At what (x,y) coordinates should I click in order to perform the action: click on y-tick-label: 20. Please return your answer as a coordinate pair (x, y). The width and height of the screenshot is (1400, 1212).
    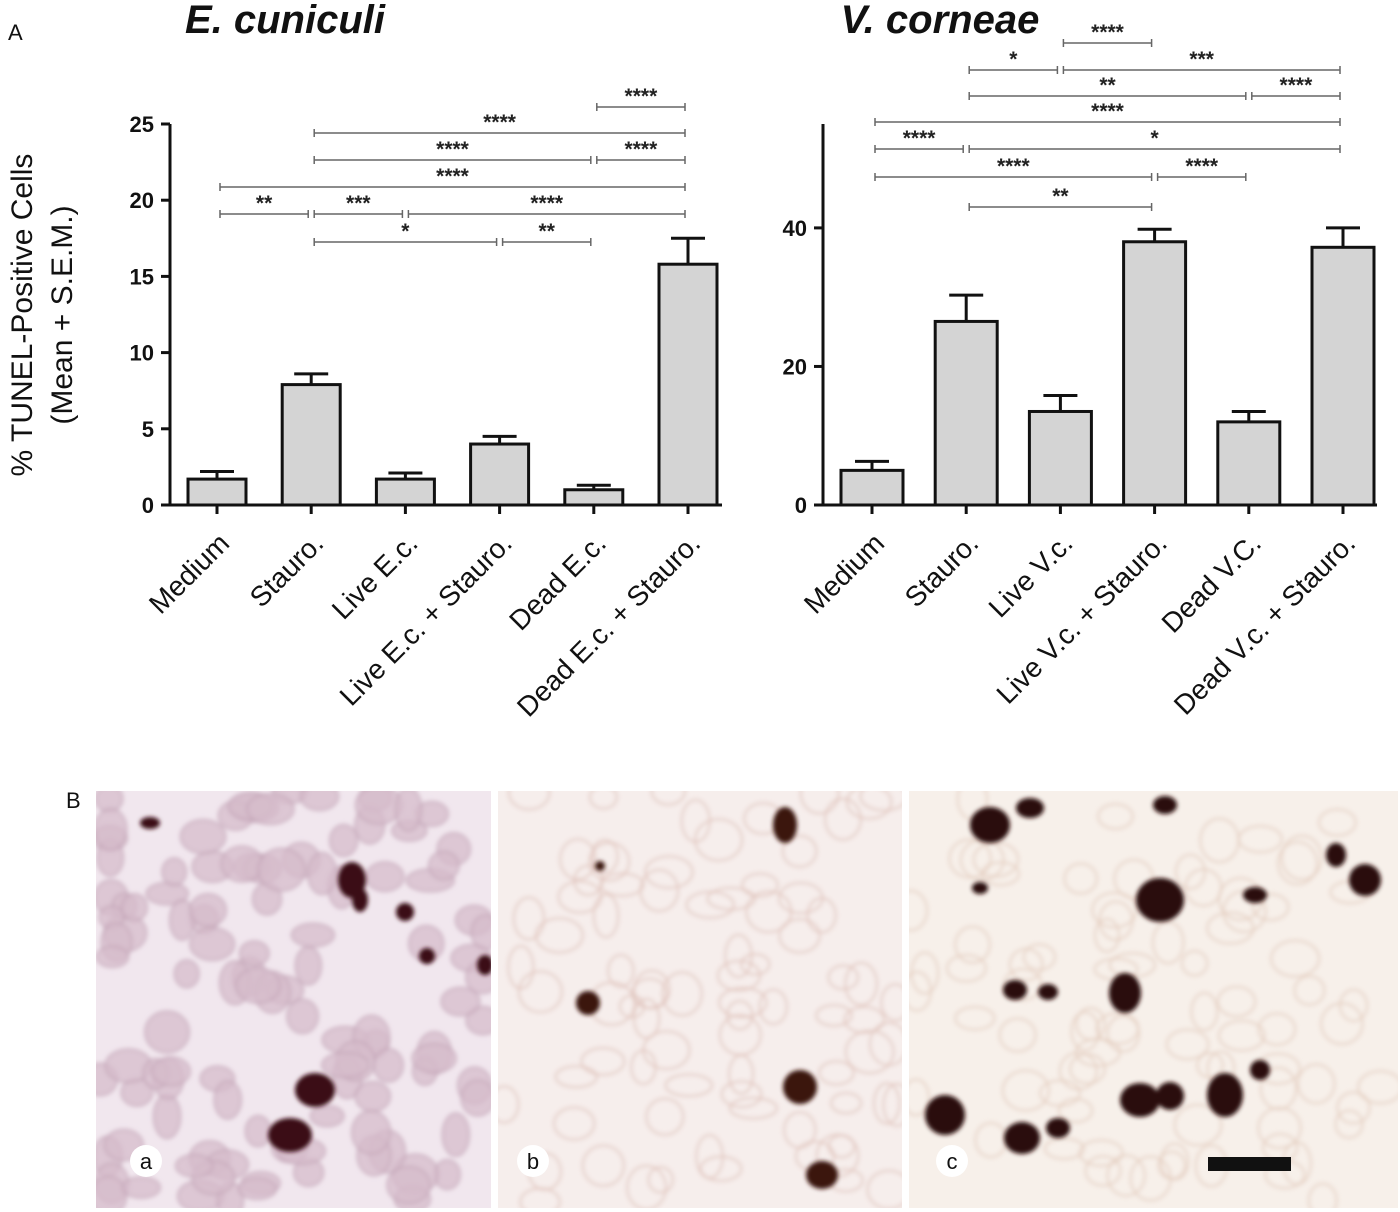
    Looking at the image, I should click on (142, 200).